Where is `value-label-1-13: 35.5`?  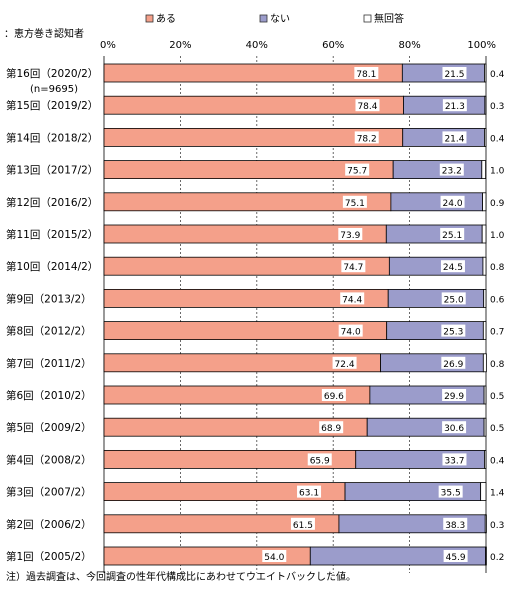
value-label-1-13: 35.5 is located at coordinates (451, 494).